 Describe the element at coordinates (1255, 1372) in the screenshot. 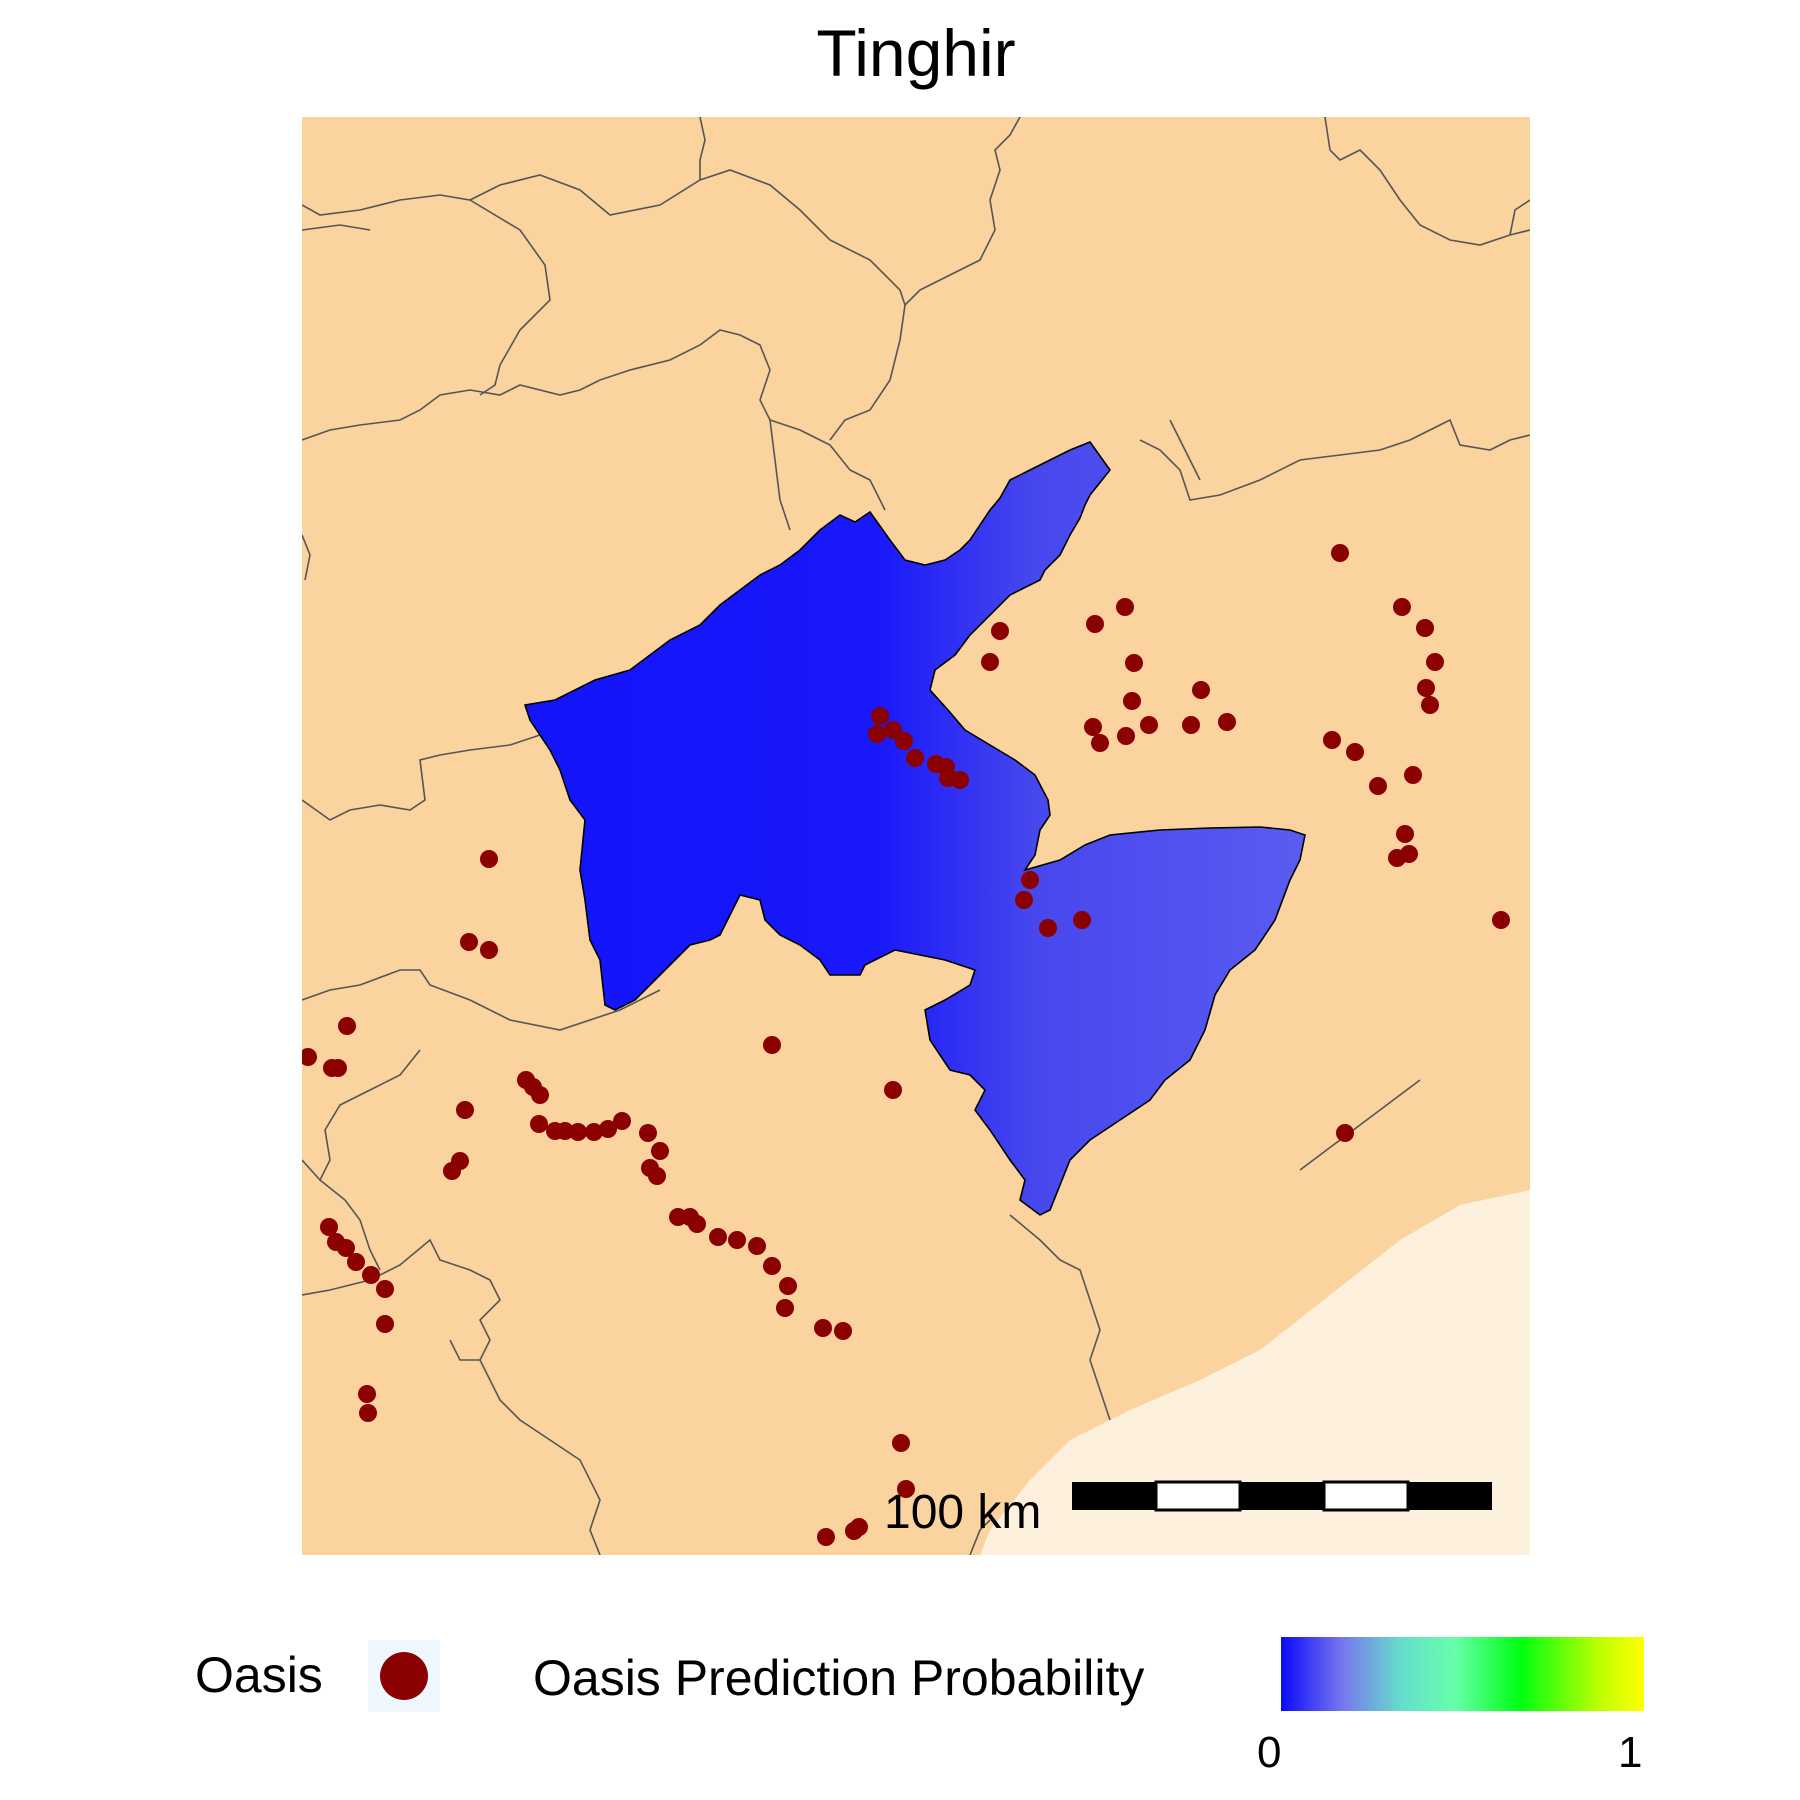

I see `desert-region` at that location.